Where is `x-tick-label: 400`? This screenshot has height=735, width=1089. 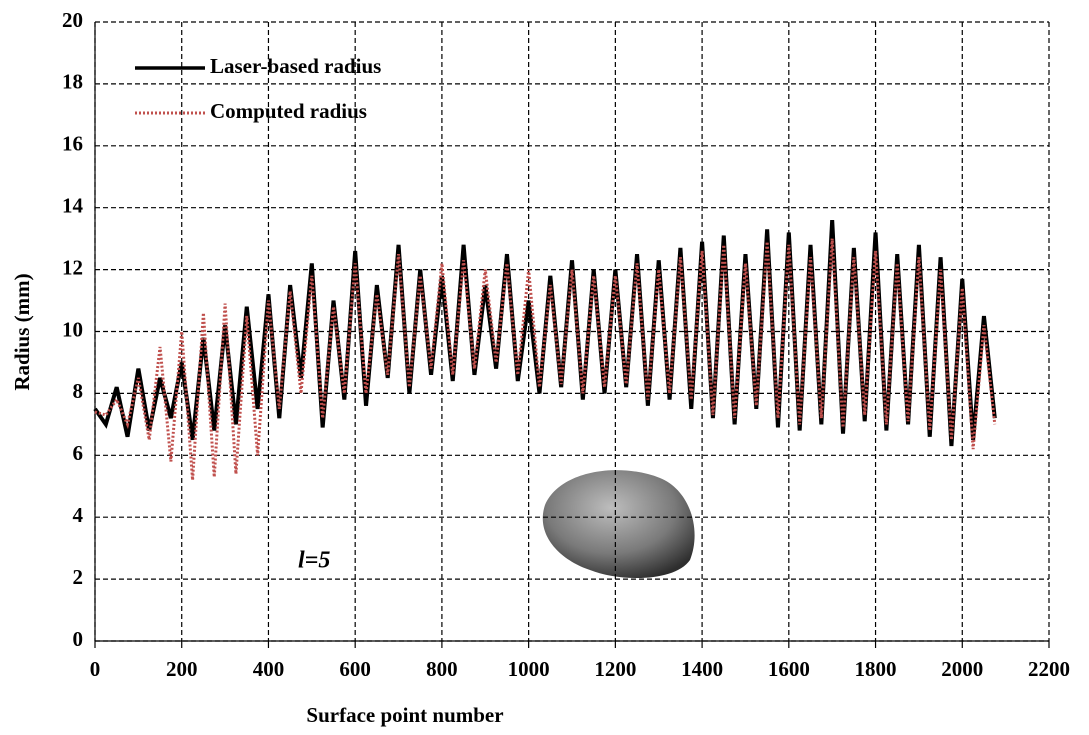
x-tick-label: 400 is located at coordinates (269, 669).